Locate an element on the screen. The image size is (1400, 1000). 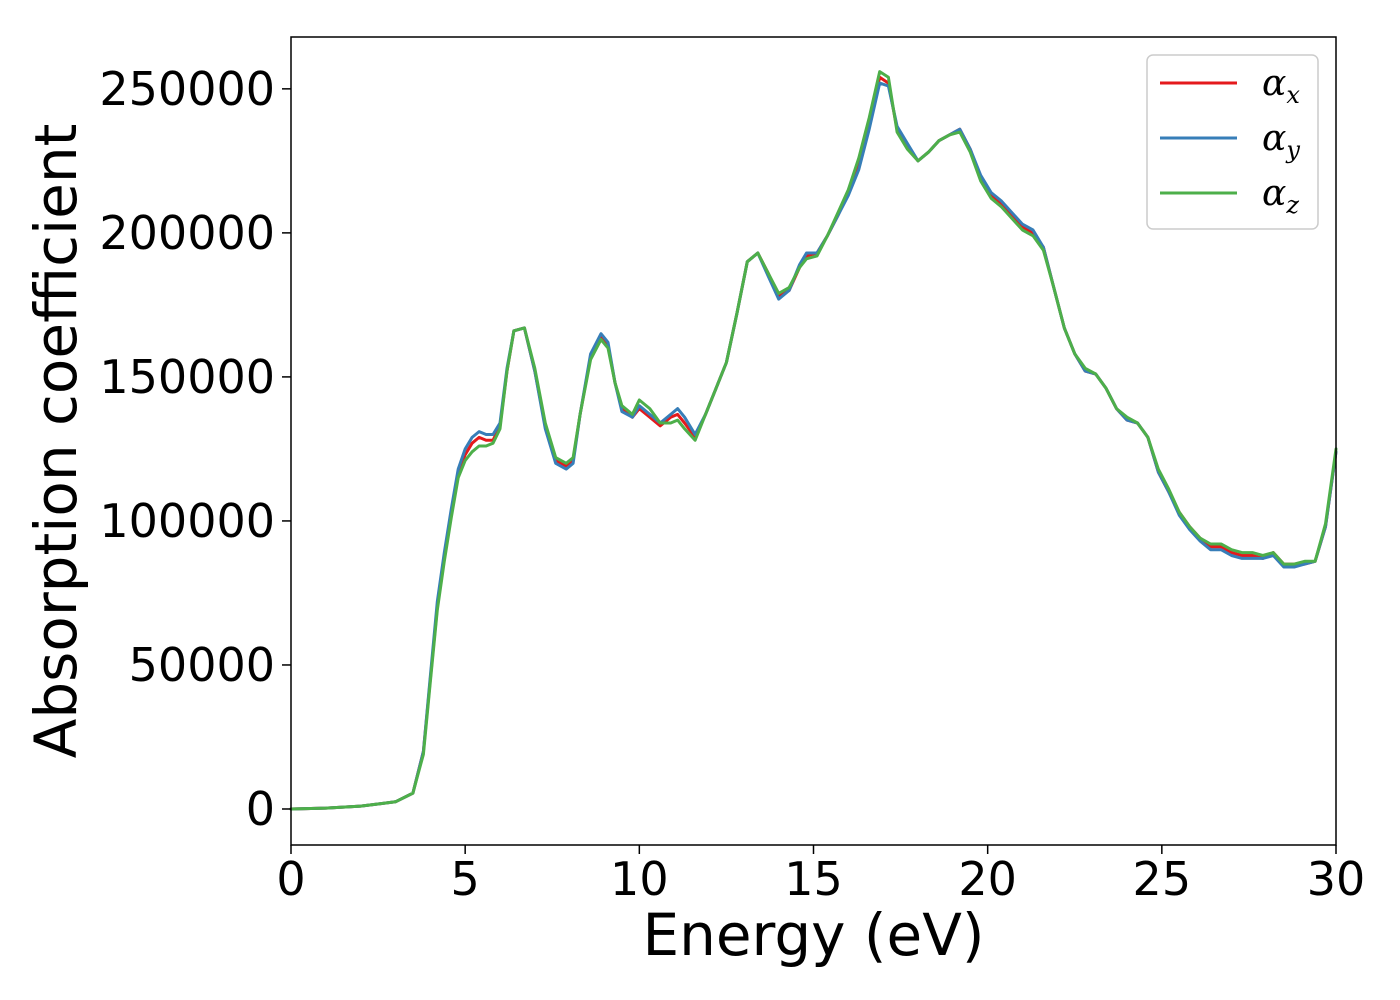
y-tick-label: 50000 is located at coordinates (202, 665).